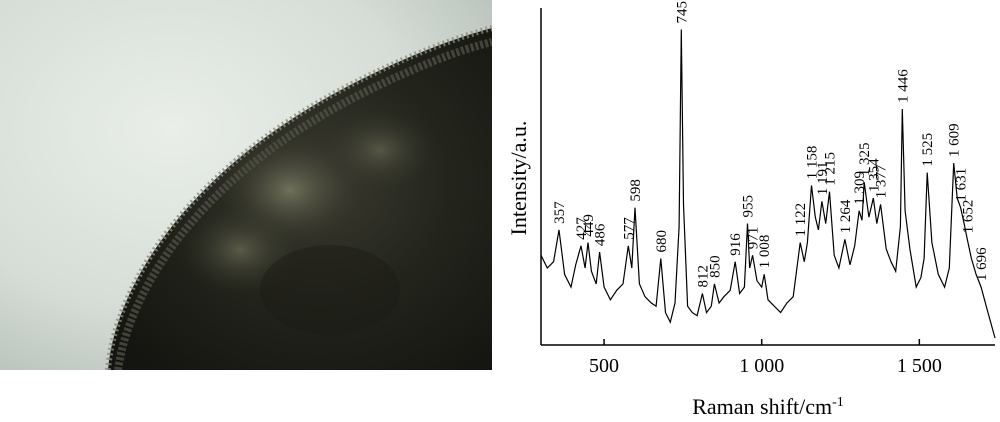 Image resolution: width=1000 pixels, height=422 pixels. Describe the element at coordinates (662, 241) in the screenshot. I see `peak-label: 680` at that location.